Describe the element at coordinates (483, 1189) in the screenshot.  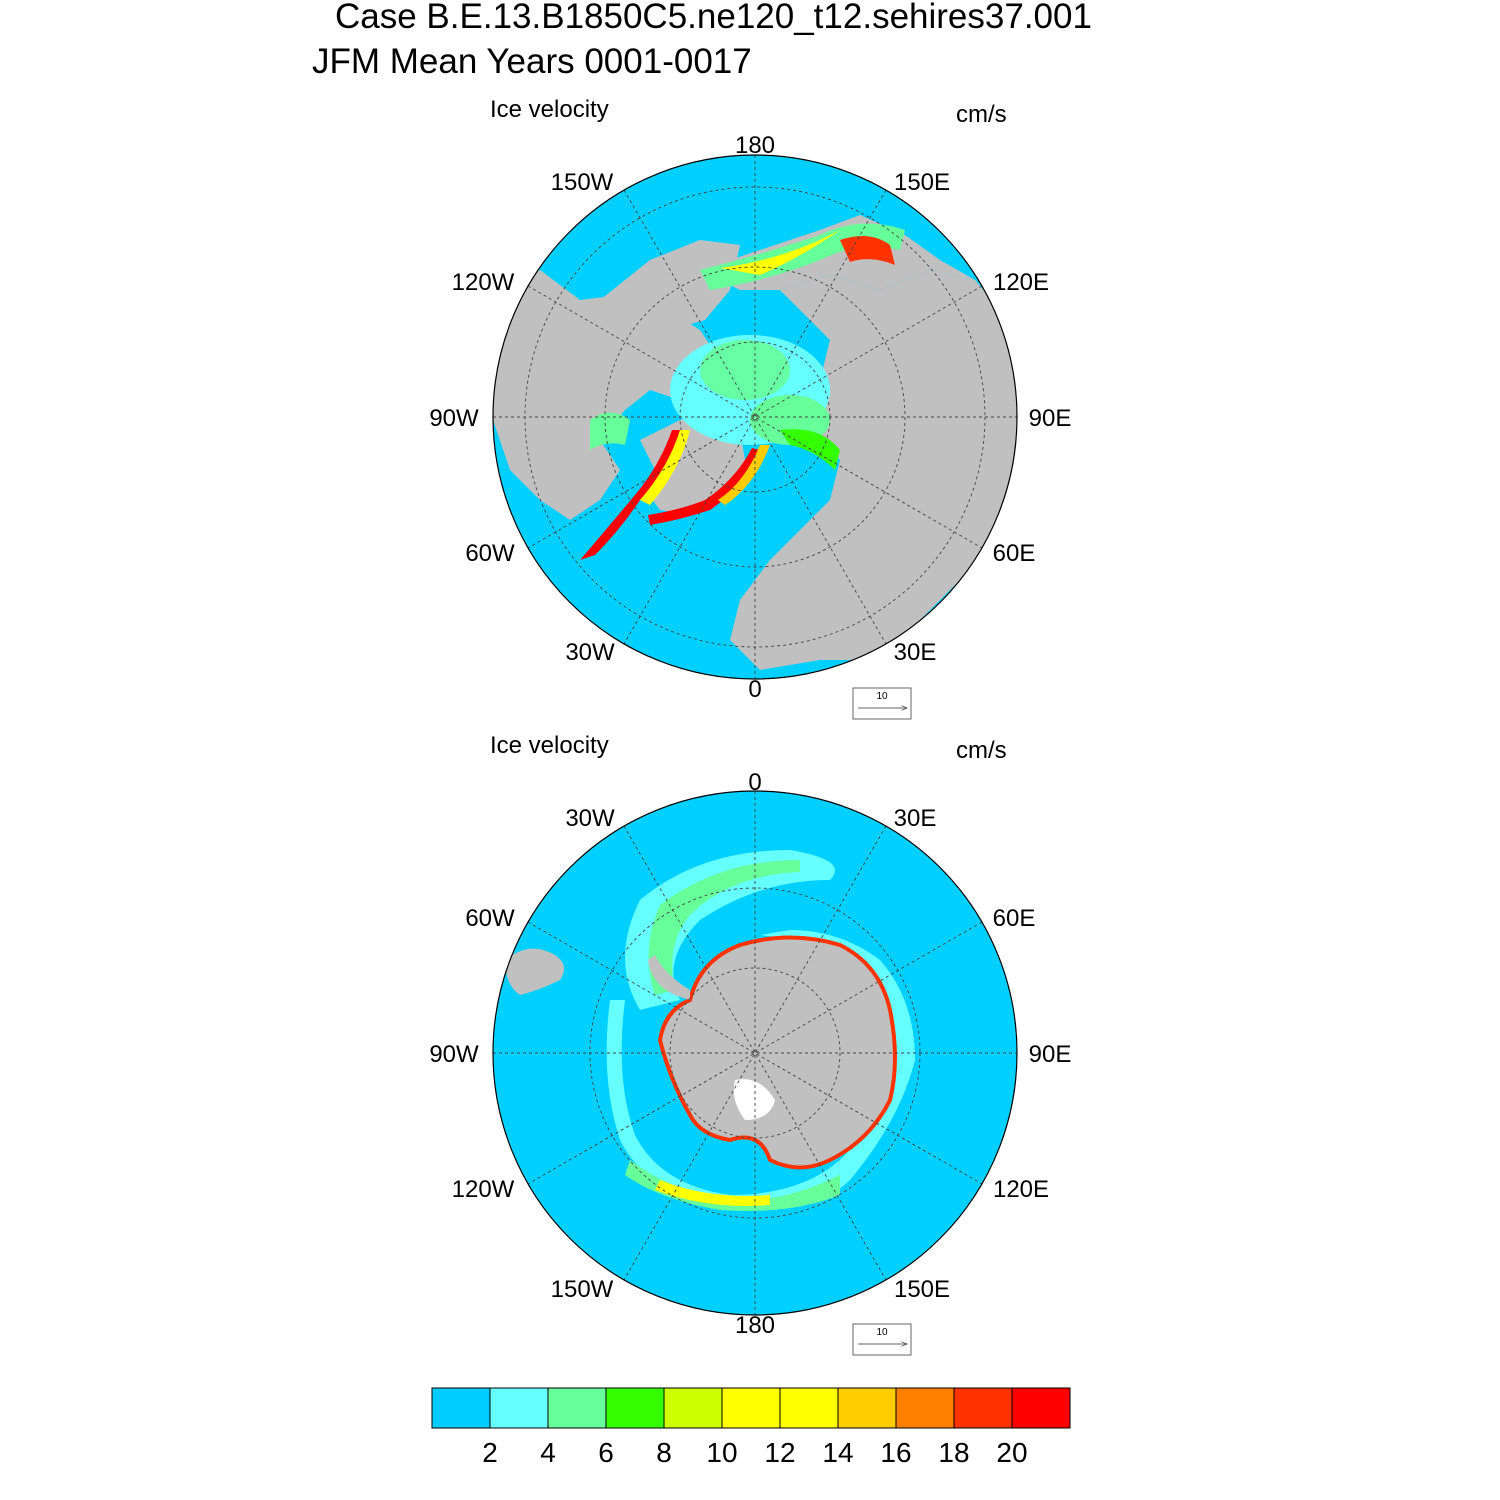
I see `south-lon-label-120w: 120W` at that location.